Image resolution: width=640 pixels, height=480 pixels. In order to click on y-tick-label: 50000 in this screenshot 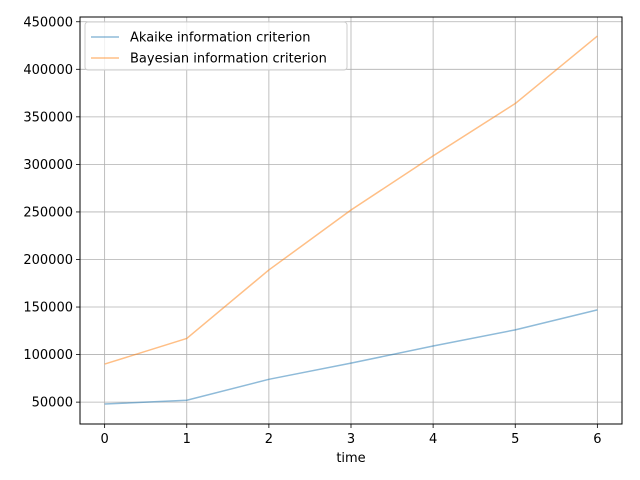, I will do `click(52, 403)`.